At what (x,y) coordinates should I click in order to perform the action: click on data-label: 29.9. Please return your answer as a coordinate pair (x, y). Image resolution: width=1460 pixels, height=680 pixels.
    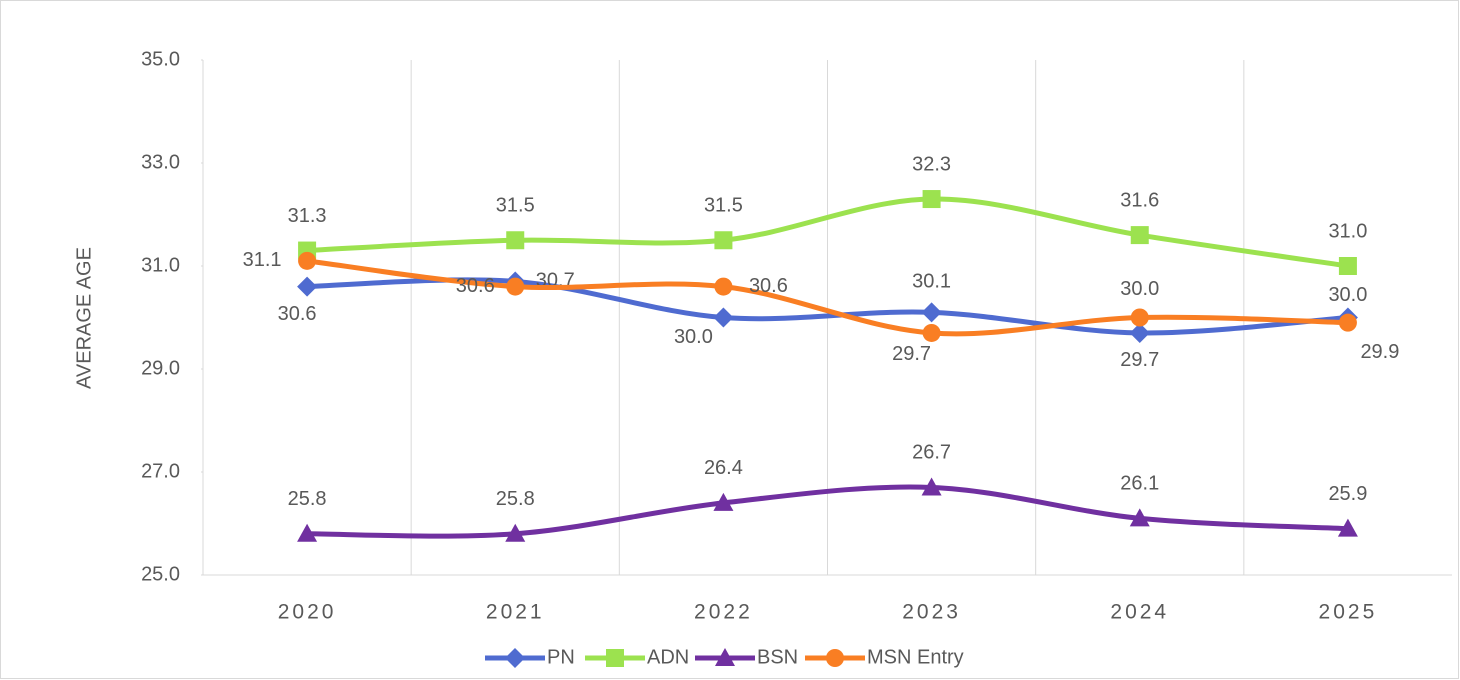
    Looking at the image, I should click on (1379, 352).